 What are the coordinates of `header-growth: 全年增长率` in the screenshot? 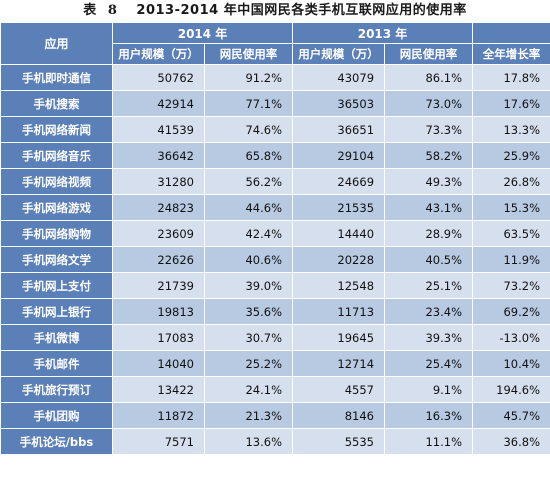 It's located at (511, 54).